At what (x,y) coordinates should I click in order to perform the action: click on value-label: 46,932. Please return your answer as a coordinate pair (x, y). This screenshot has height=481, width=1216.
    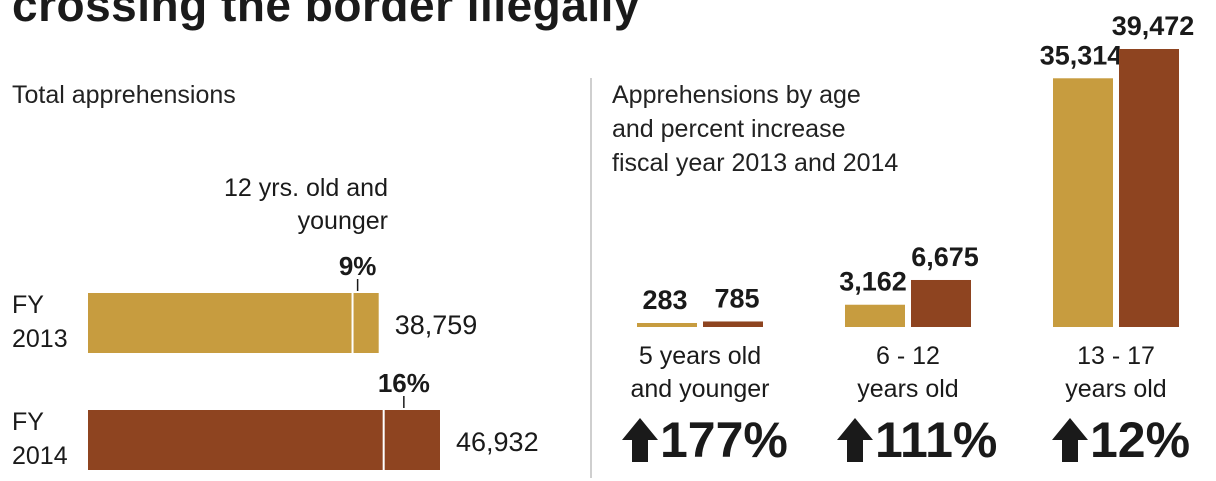
    Looking at the image, I should click on (497, 442).